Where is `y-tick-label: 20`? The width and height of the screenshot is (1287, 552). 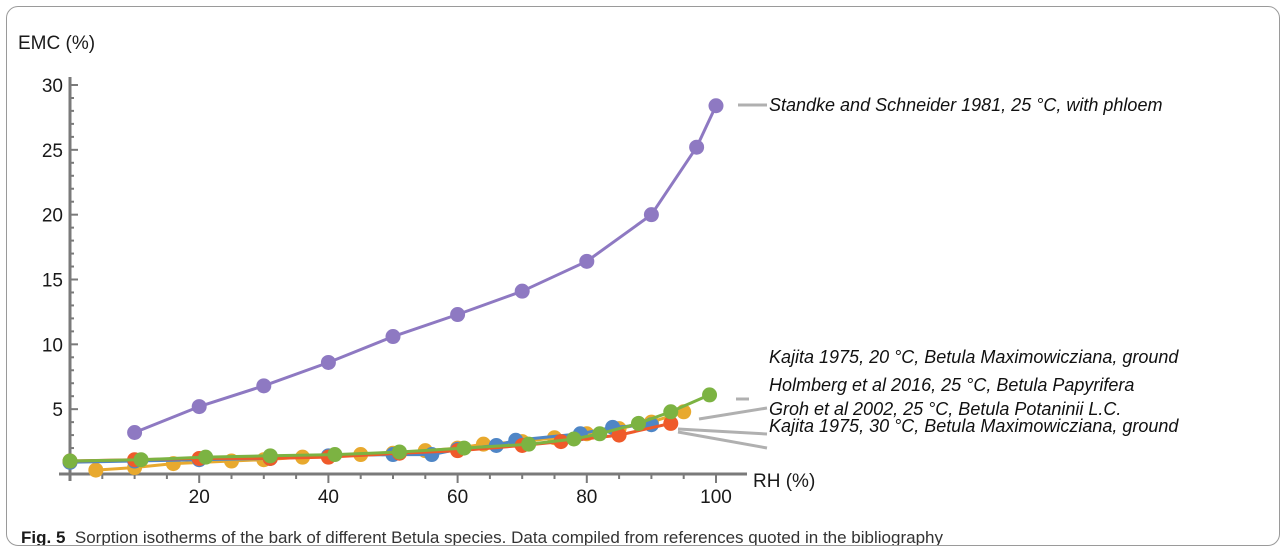
y-tick-label: 20 is located at coordinates (52, 216).